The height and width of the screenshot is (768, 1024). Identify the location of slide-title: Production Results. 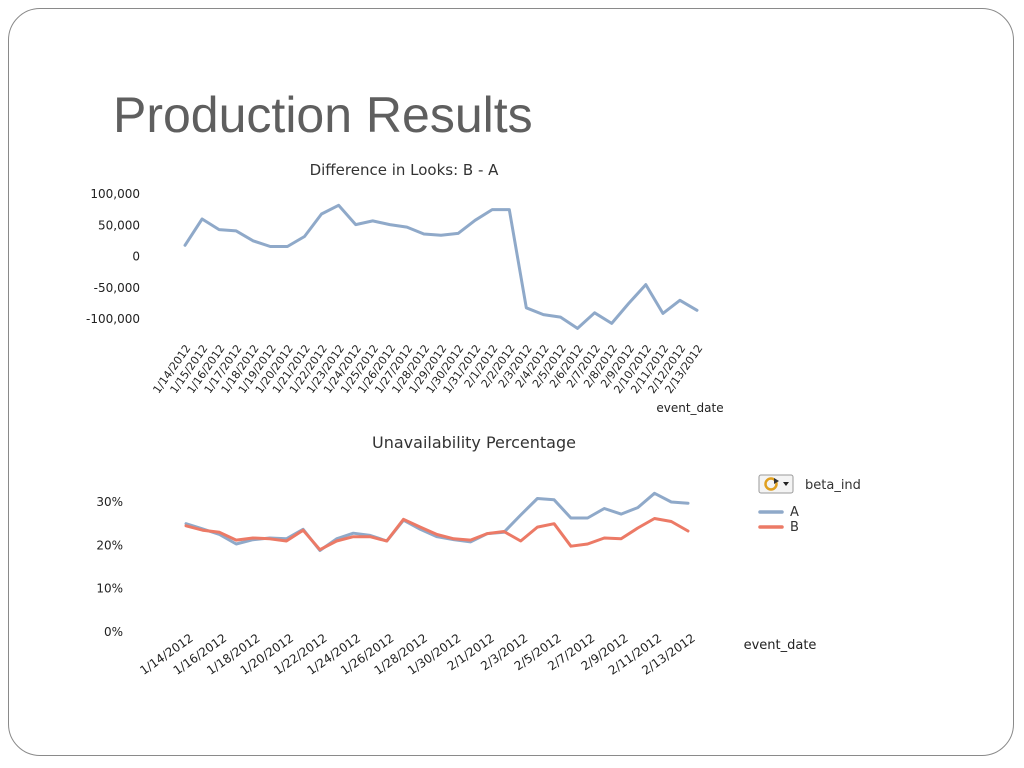
(323, 115).